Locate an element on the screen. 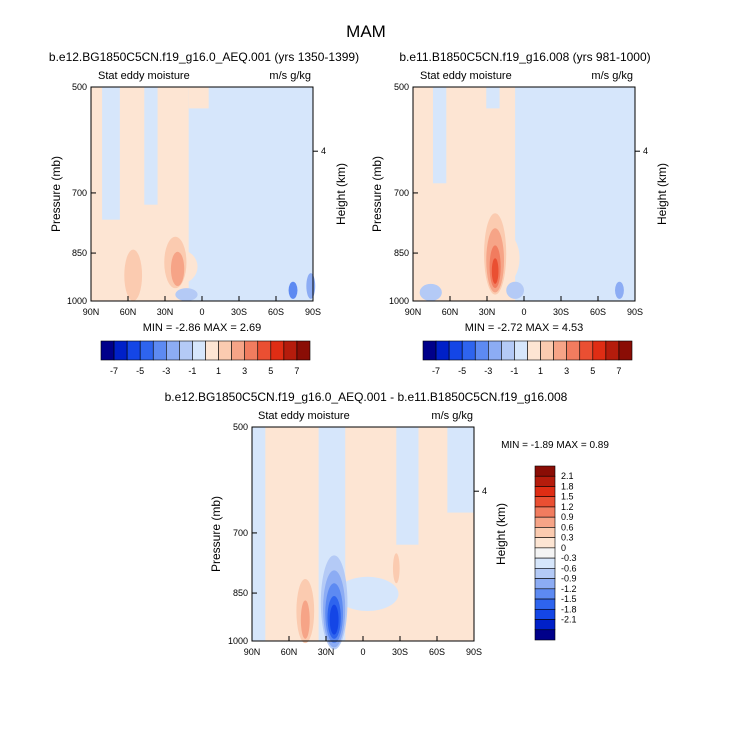  colorbar-label: 0.6 is located at coordinates (567, 527).